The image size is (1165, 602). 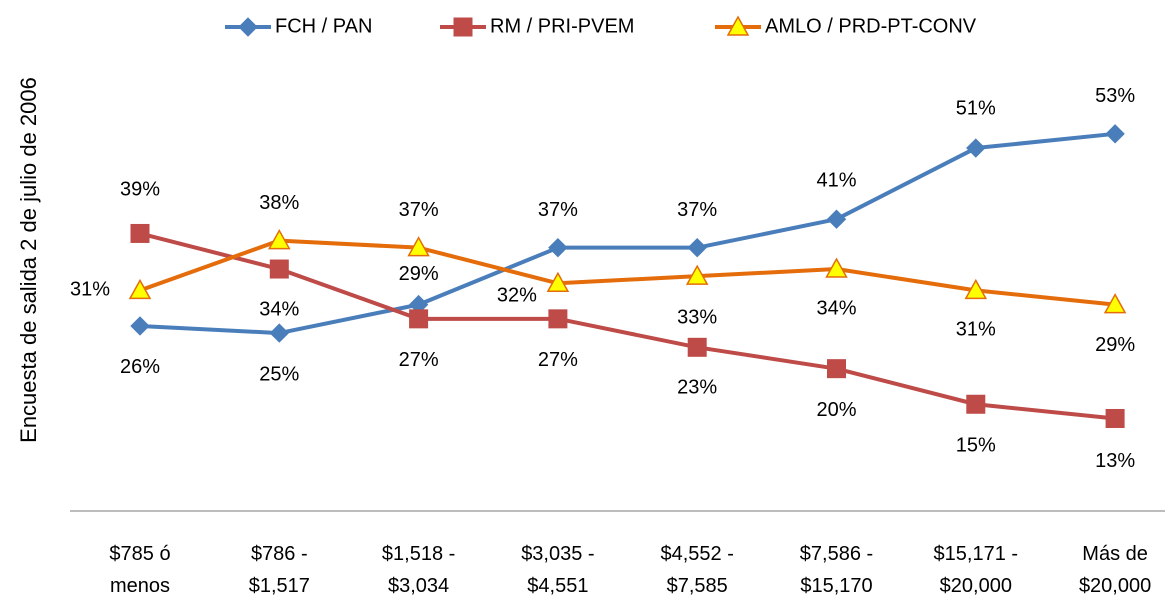 I want to click on x-tick-label: $7,586 - $15,170, so click(x=836, y=570).